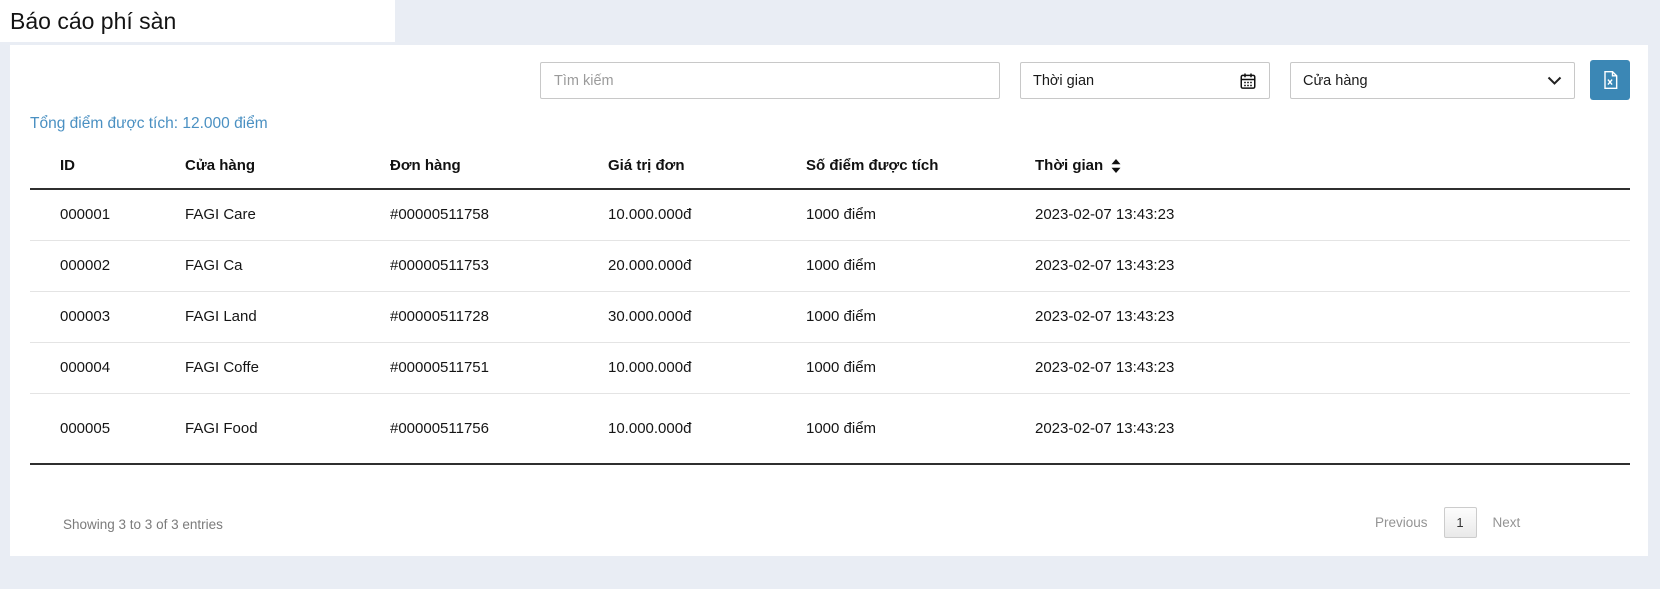 The image size is (1660, 589). Describe the element at coordinates (93, 21) in the screenshot. I see `page-title: Báo cáo phí sàn` at that location.